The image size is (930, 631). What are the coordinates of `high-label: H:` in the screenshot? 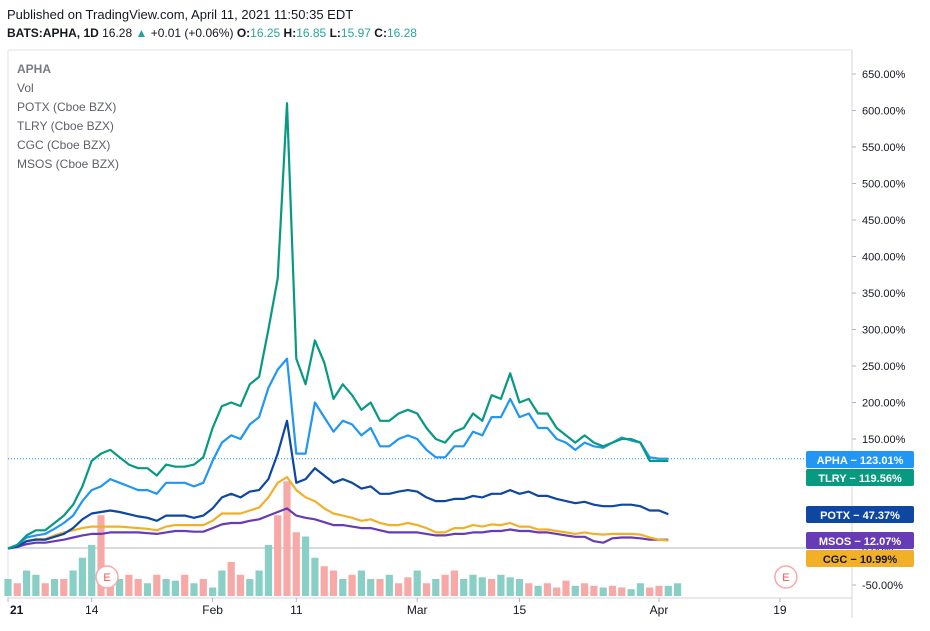 It's located at (290, 33).